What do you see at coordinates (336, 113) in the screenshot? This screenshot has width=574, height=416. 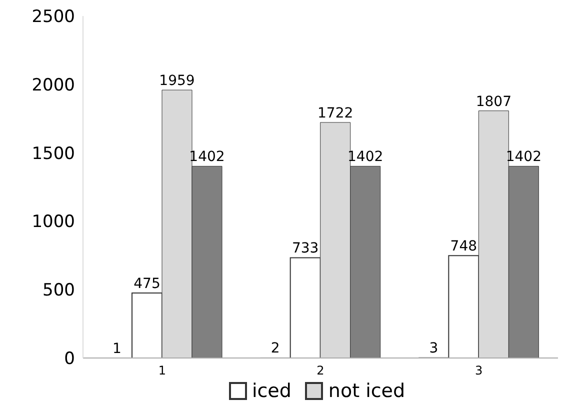 I see `data-label: 1722` at bounding box center [336, 113].